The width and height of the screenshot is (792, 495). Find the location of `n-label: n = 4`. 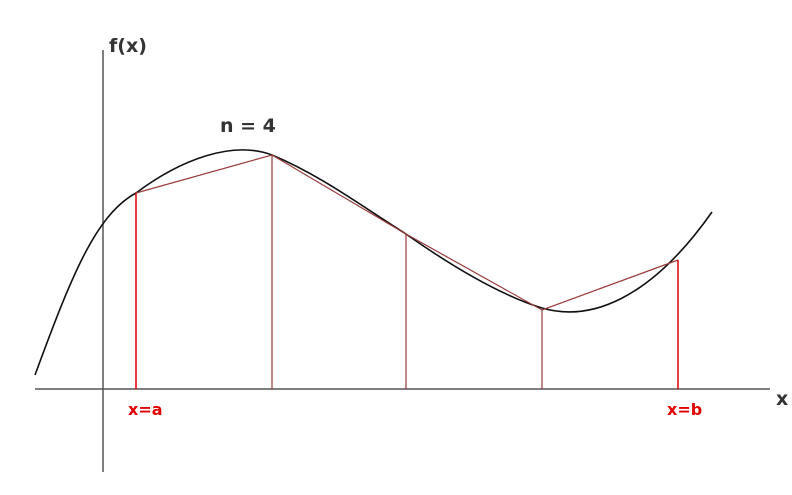

n-label: n = 4 is located at coordinates (248, 126).